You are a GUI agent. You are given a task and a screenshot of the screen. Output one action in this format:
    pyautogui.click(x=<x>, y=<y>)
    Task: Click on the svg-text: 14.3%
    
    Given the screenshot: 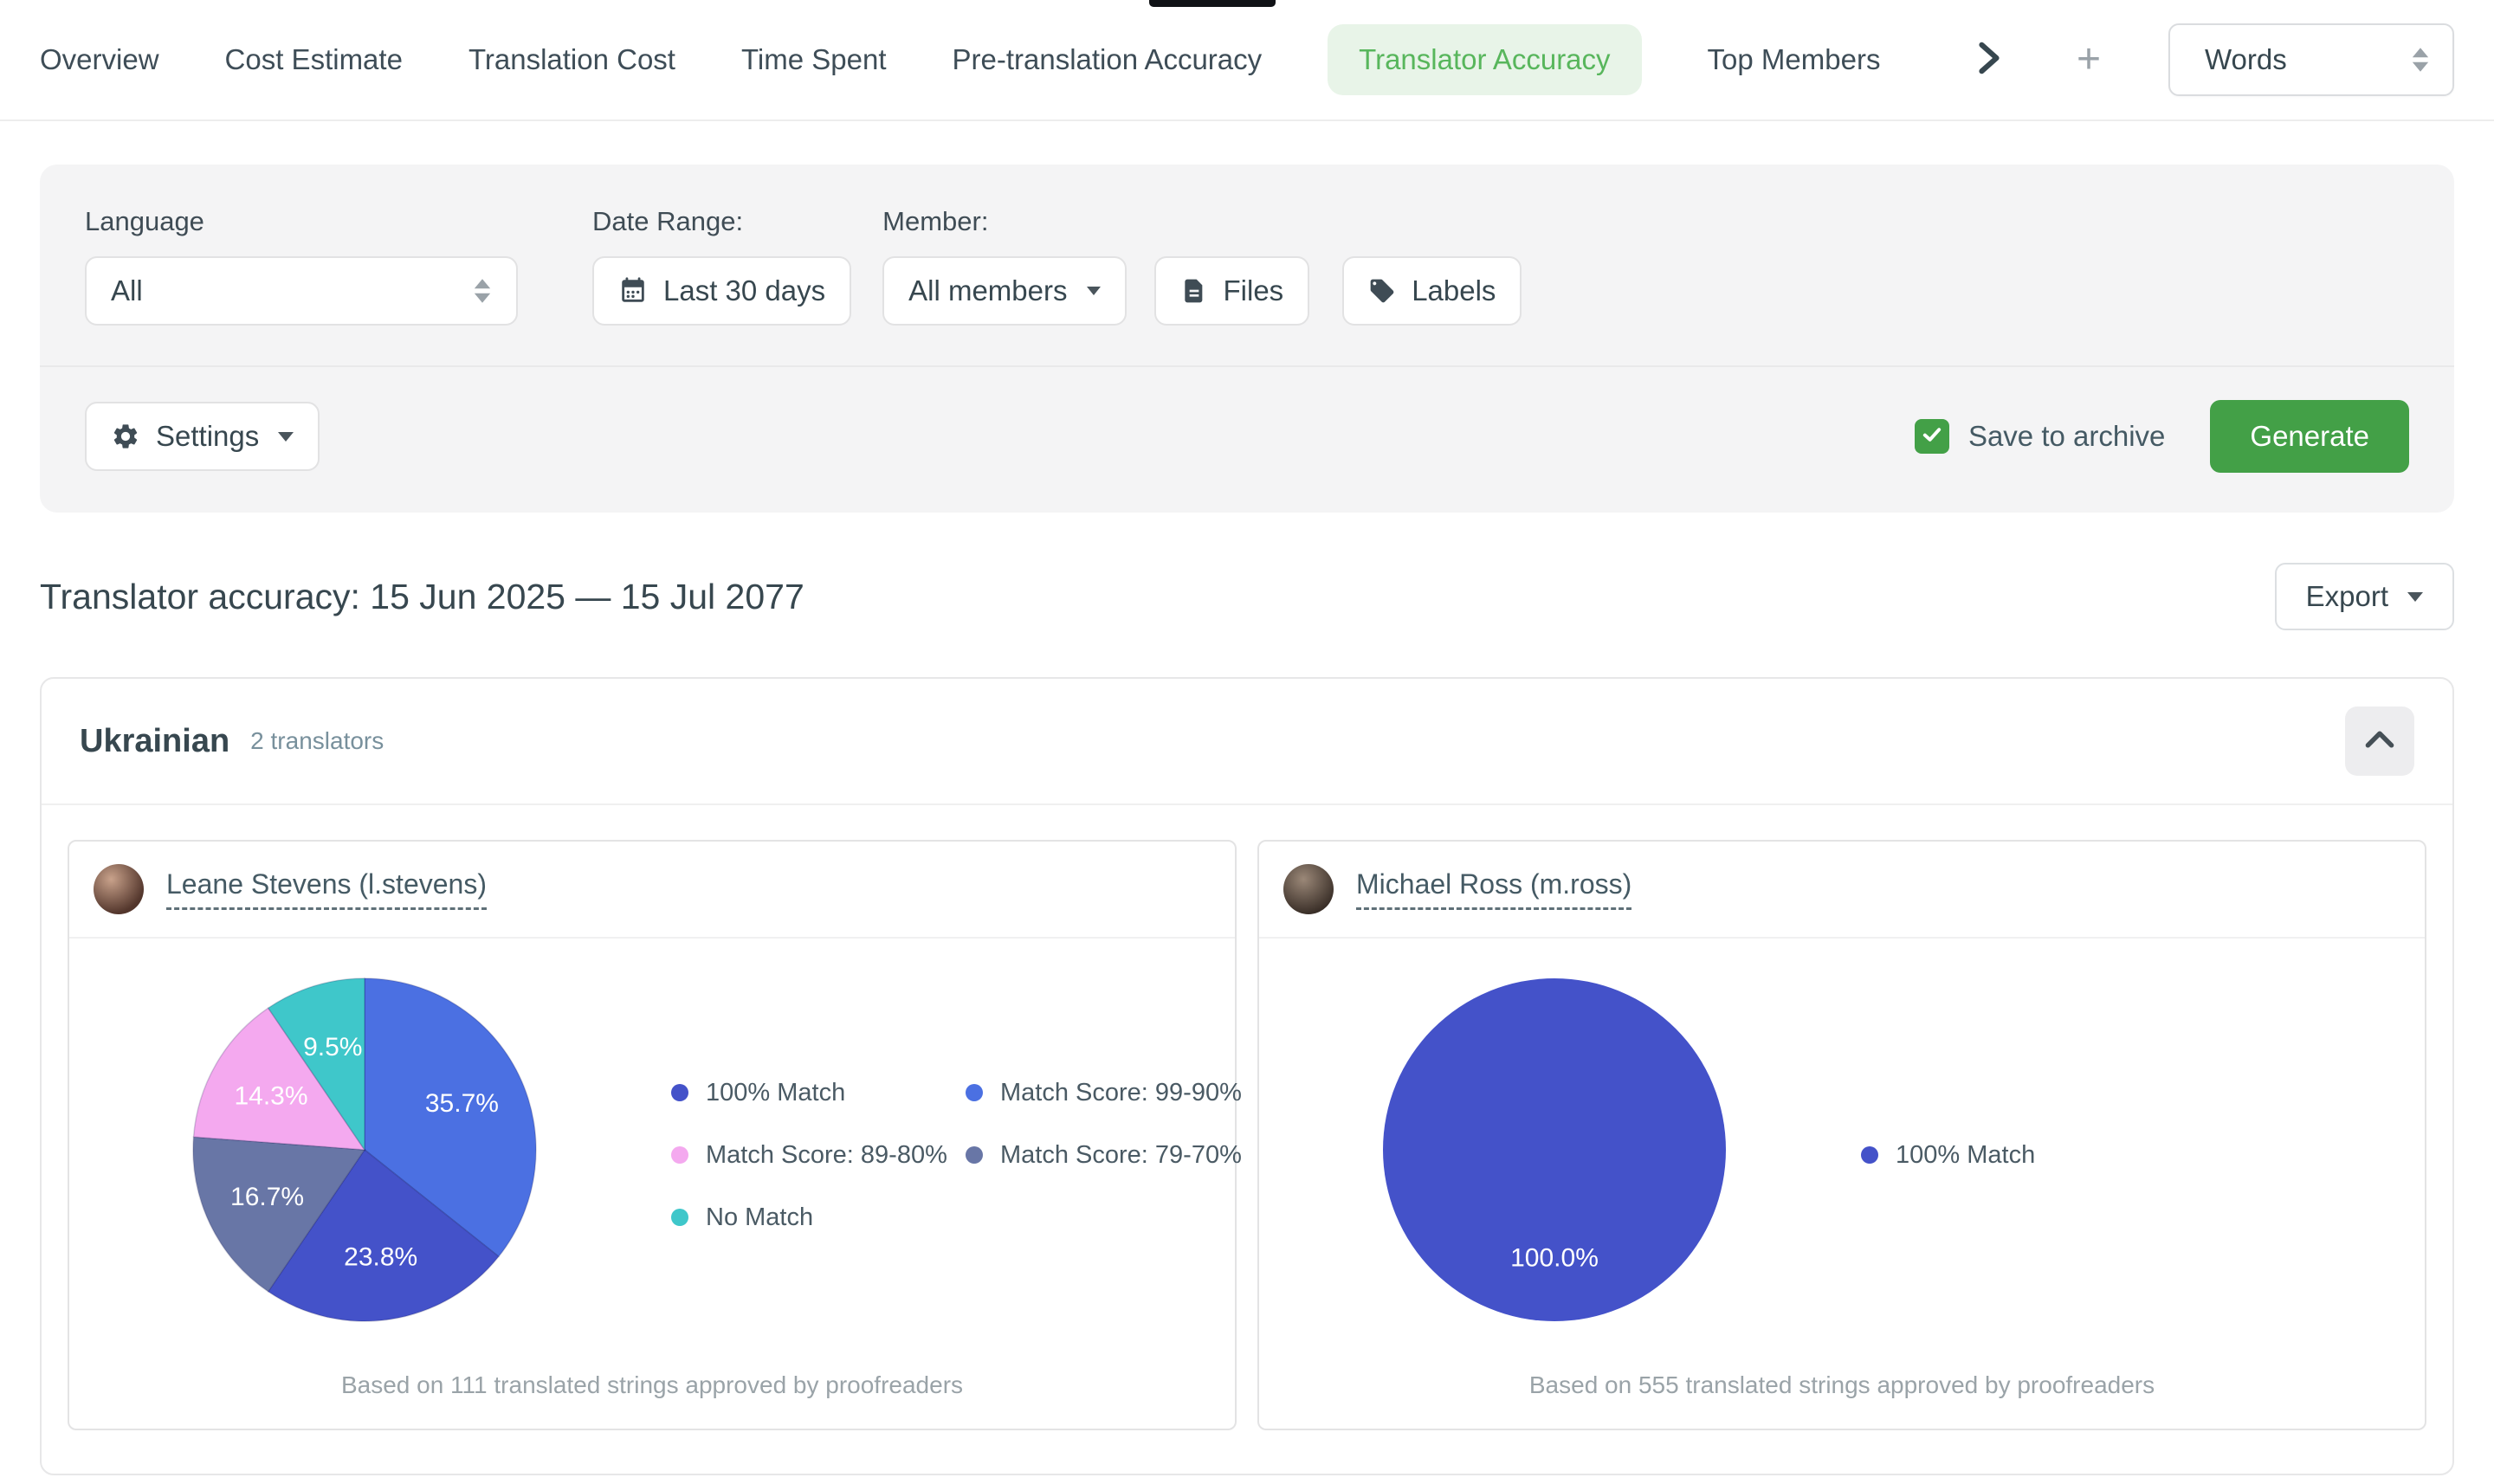 What is the action you would take?
    pyautogui.click(x=270, y=1096)
    